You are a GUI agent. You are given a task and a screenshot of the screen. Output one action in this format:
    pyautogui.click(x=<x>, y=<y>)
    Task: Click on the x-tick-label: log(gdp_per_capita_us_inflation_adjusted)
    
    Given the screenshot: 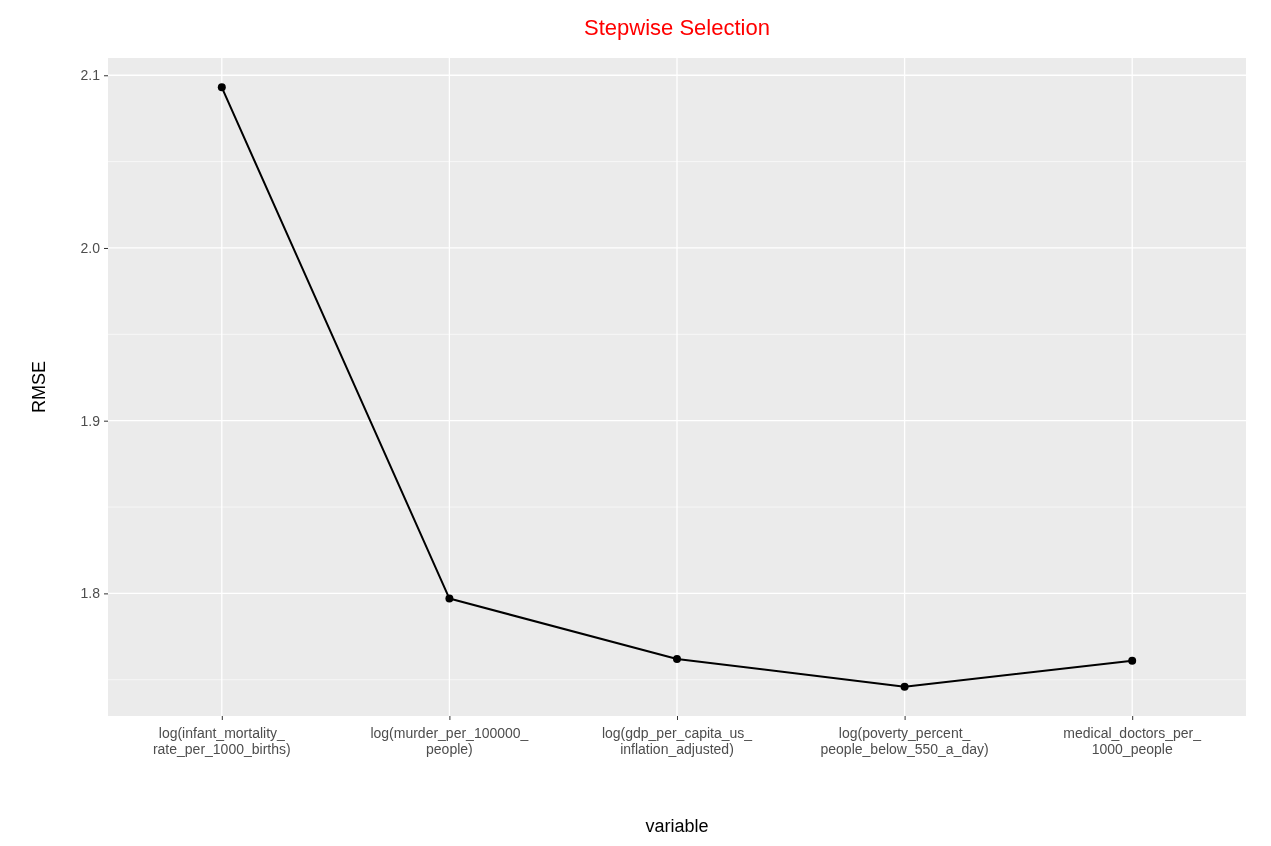 What is the action you would take?
    pyautogui.click(x=677, y=741)
    